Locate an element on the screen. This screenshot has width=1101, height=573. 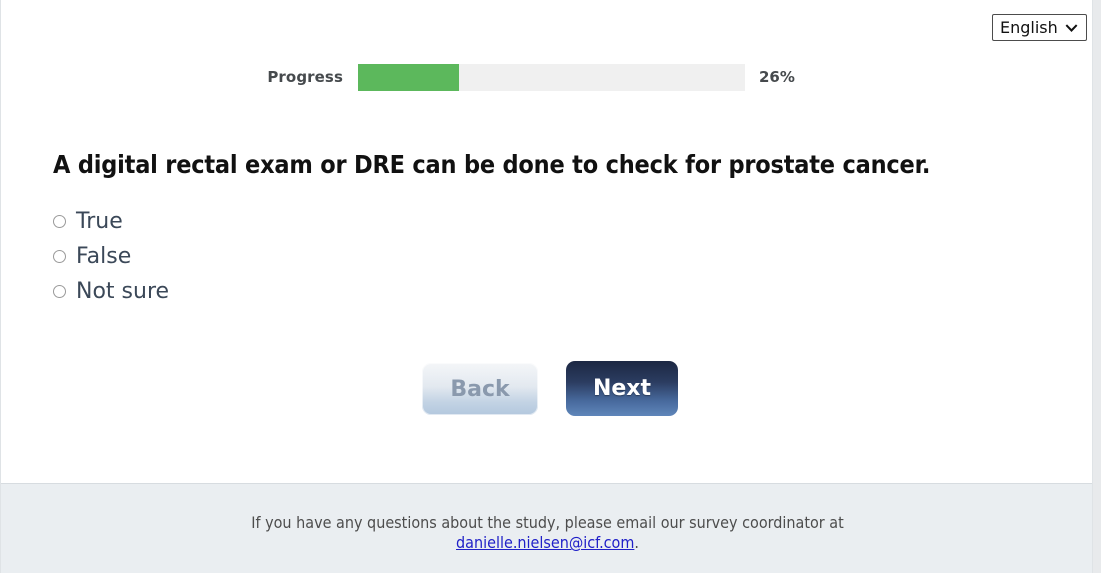
progress-fill is located at coordinates (408, 77).